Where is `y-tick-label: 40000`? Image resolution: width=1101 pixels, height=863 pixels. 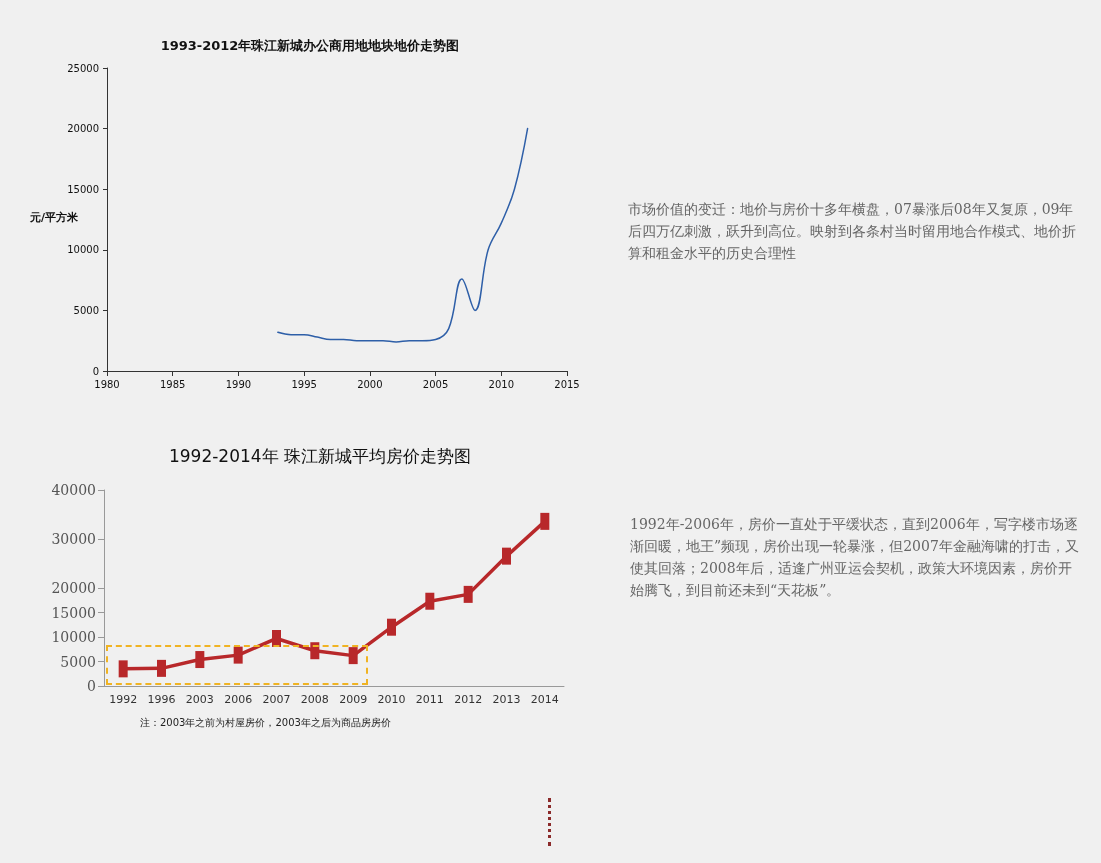
y-tick-label: 40000 is located at coordinates (73, 490).